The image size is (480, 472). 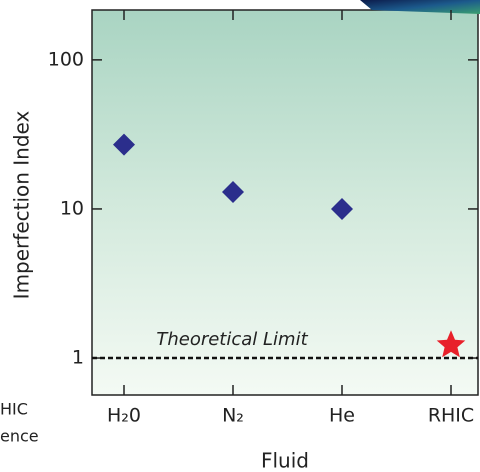 What do you see at coordinates (451, 416) in the screenshot?
I see `x-tick-label: RHIC` at bounding box center [451, 416].